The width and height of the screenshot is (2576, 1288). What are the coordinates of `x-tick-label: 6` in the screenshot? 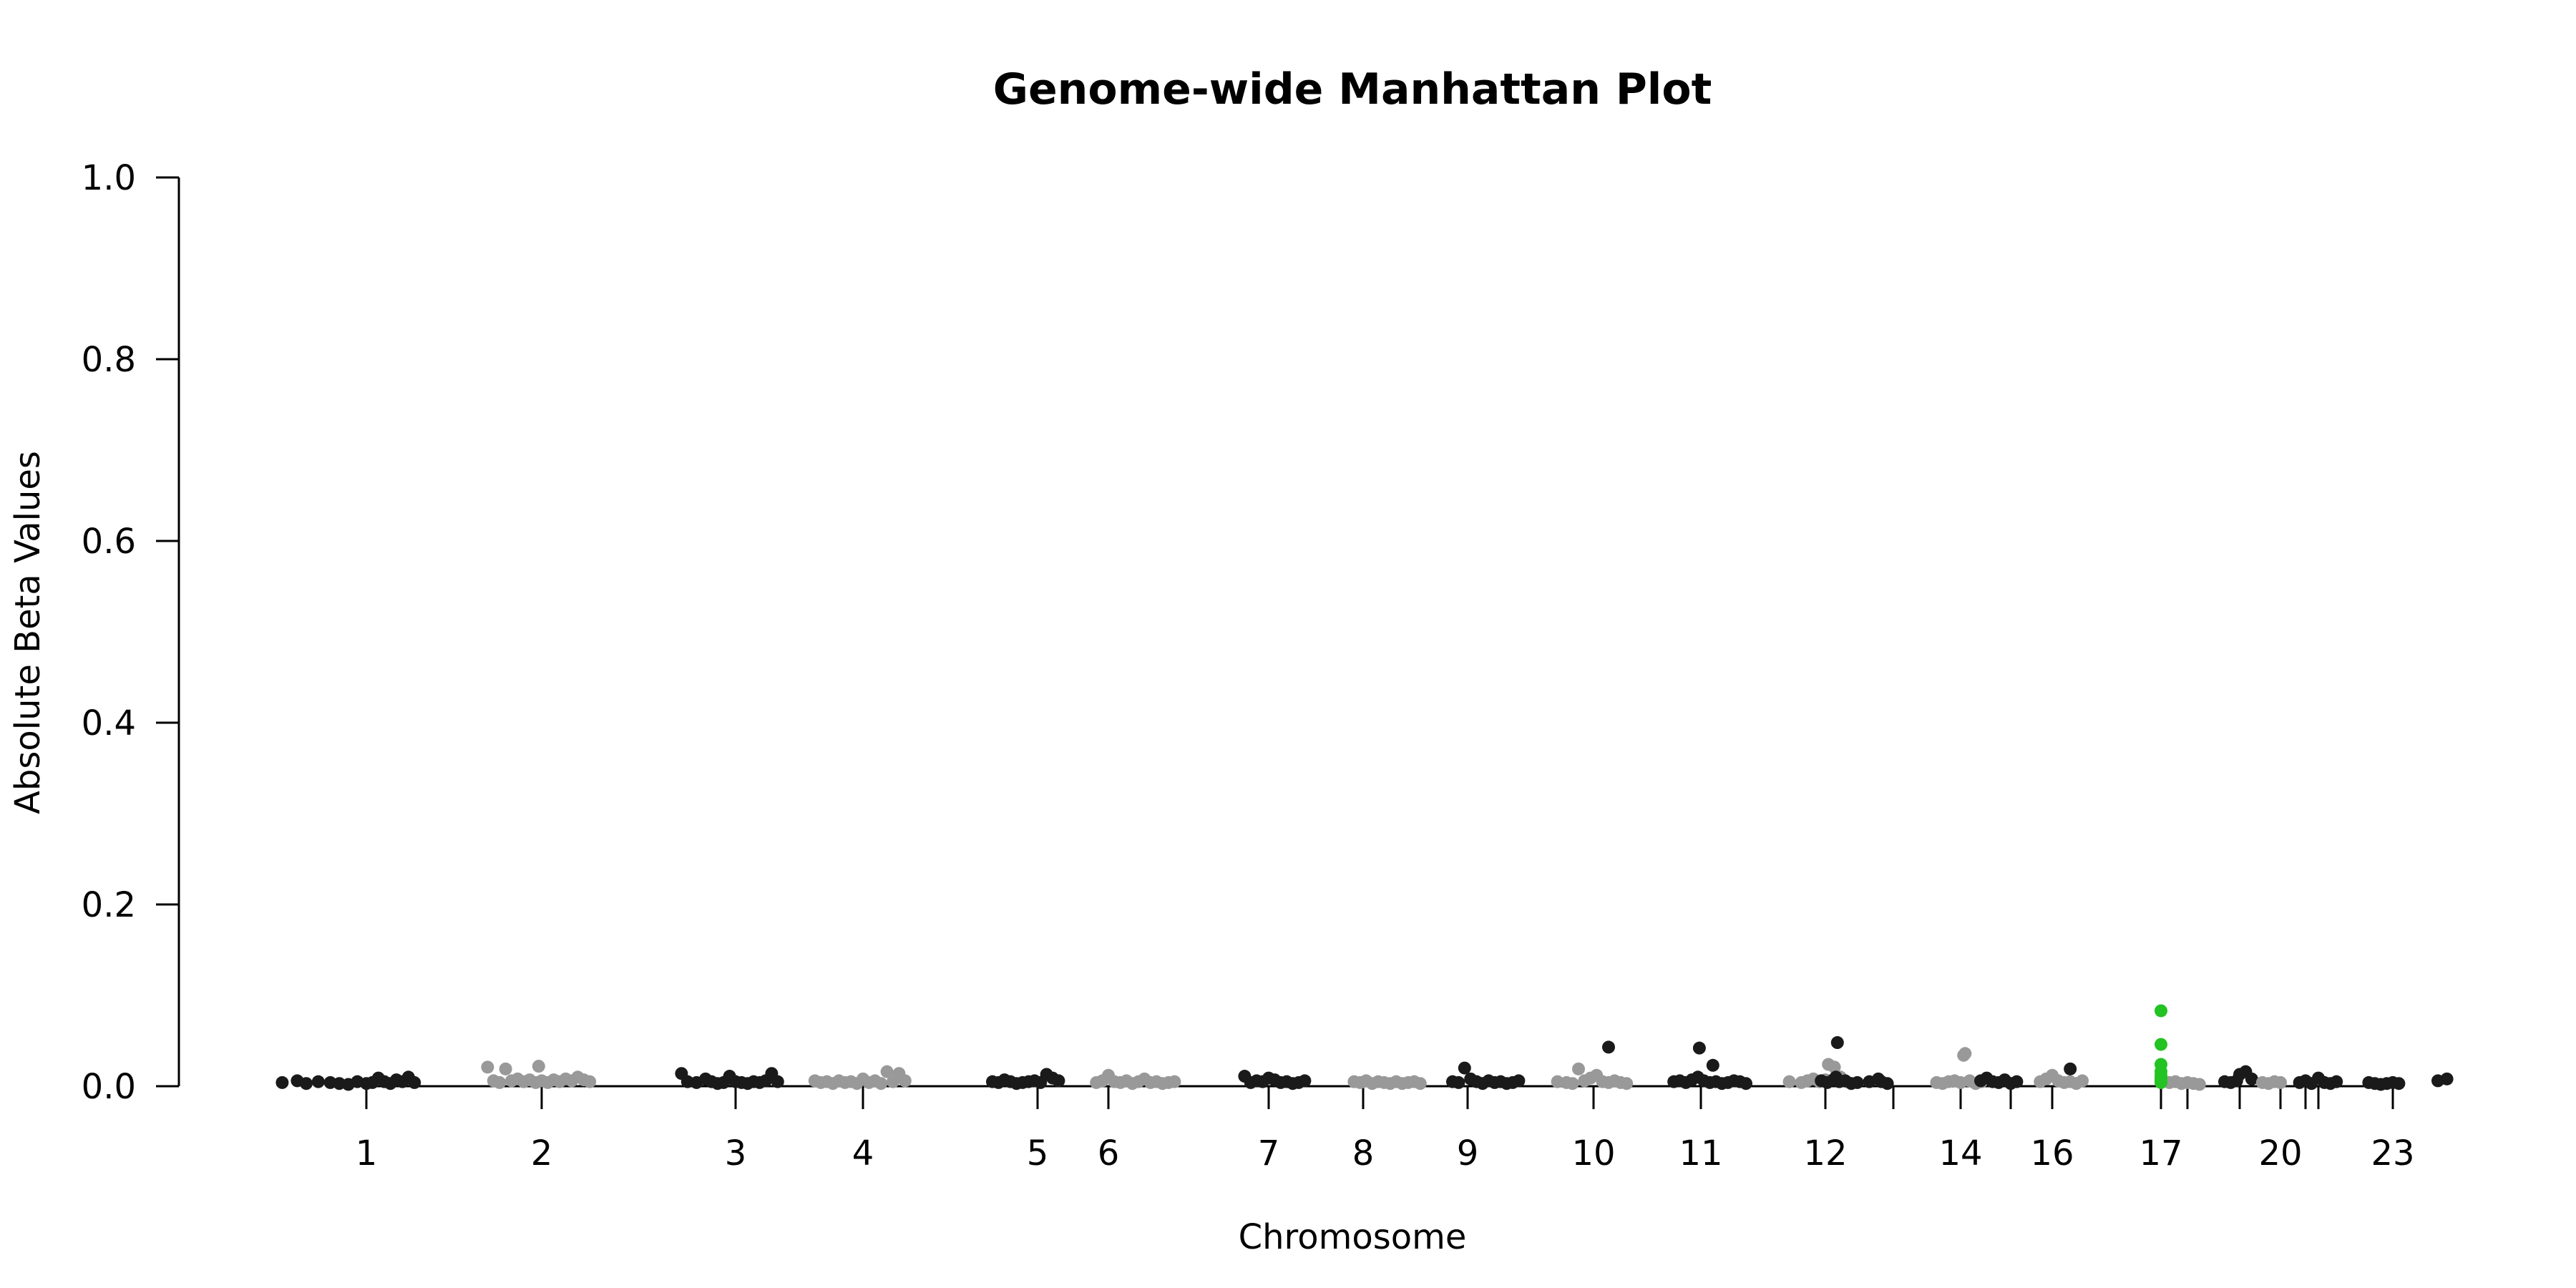 It's located at (1109, 1153).